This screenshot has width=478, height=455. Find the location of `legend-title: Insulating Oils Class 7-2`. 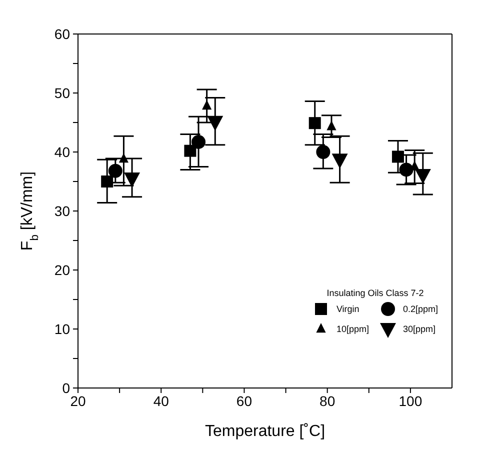

legend-title: Insulating Oils Class 7-2 is located at coordinates (375, 293).